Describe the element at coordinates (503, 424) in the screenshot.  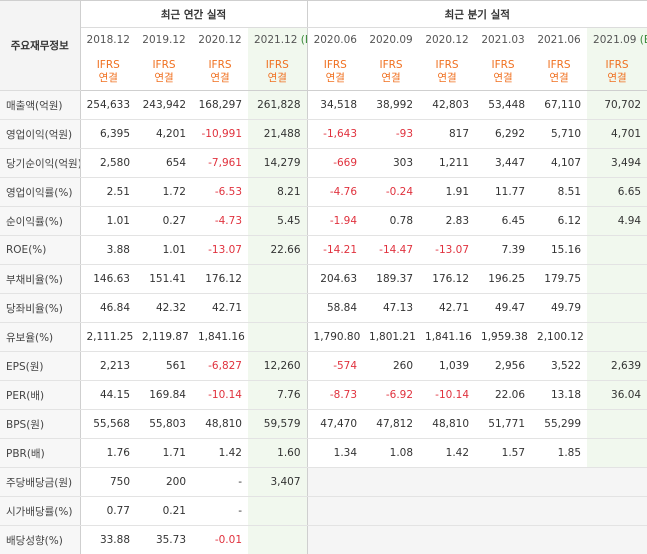
I see `value-cell: 51,771` at that location.